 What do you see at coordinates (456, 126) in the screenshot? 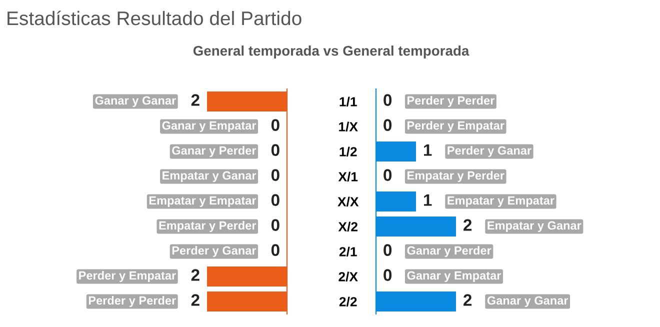
I see `annotation: Perder y Empatar` at bounding box center [456, 126].